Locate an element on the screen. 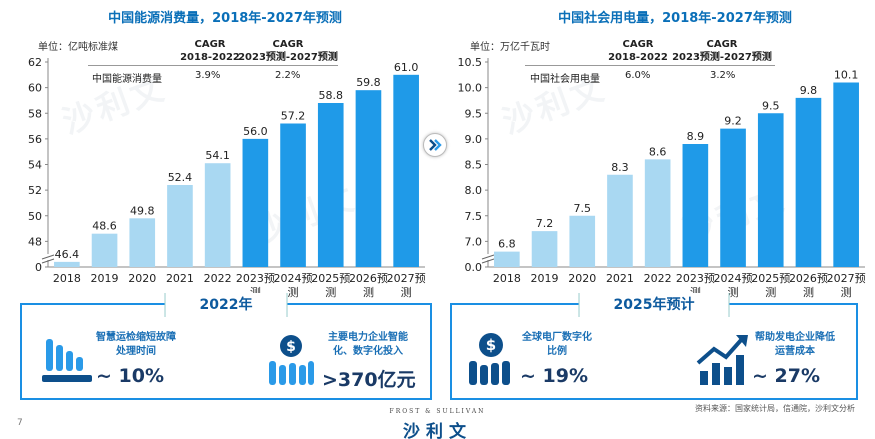 This screenshot has height=439, width=875. x-tick-label: 2024预 is located at coordinates (733, 278).